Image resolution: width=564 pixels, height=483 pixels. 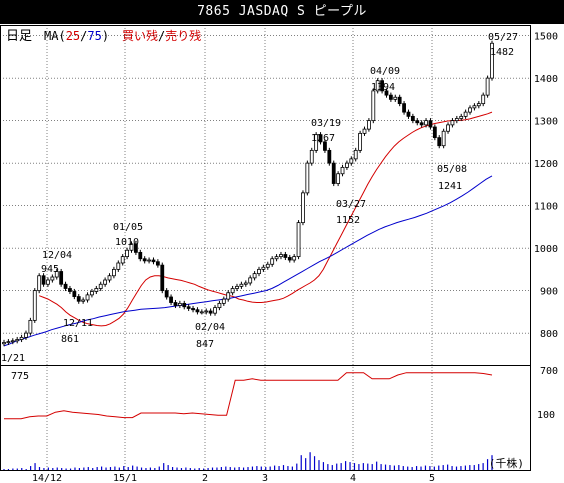 What do you see at coordinates (282, 12) in the screenshot?
I see `chart-title: 7865 JASDAQ S ピープル` at bounding box center [282, 12].